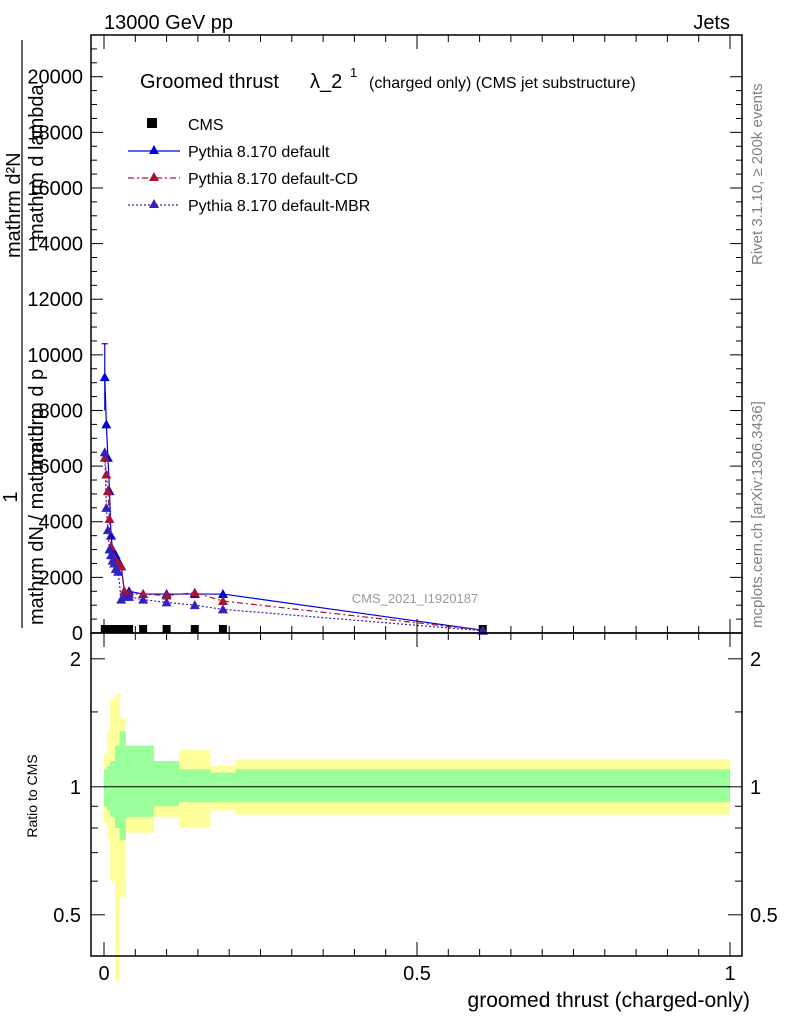 The image size is (786, 1024). Describe the element at coordinates (152, 123) in the screenshot. I see `legend-marker-cms` at that location.